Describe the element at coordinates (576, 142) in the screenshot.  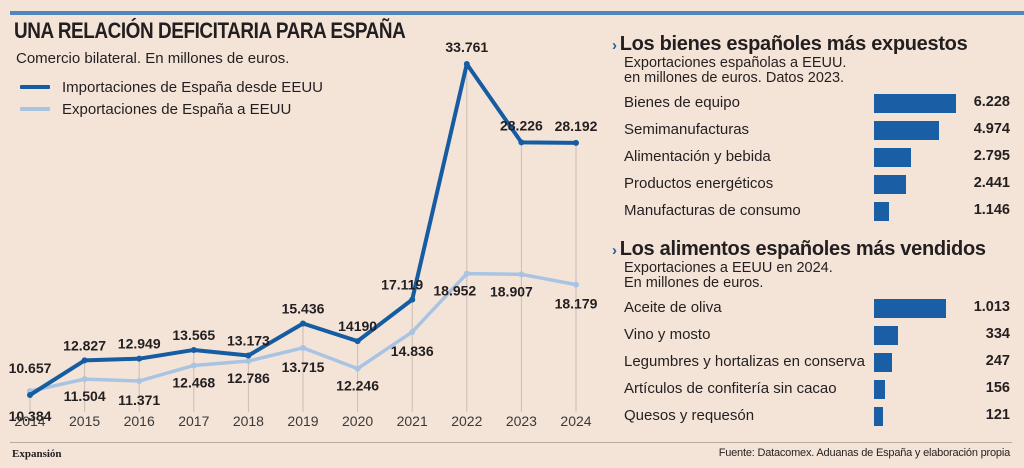
I see `imports-point-2024` at that location.